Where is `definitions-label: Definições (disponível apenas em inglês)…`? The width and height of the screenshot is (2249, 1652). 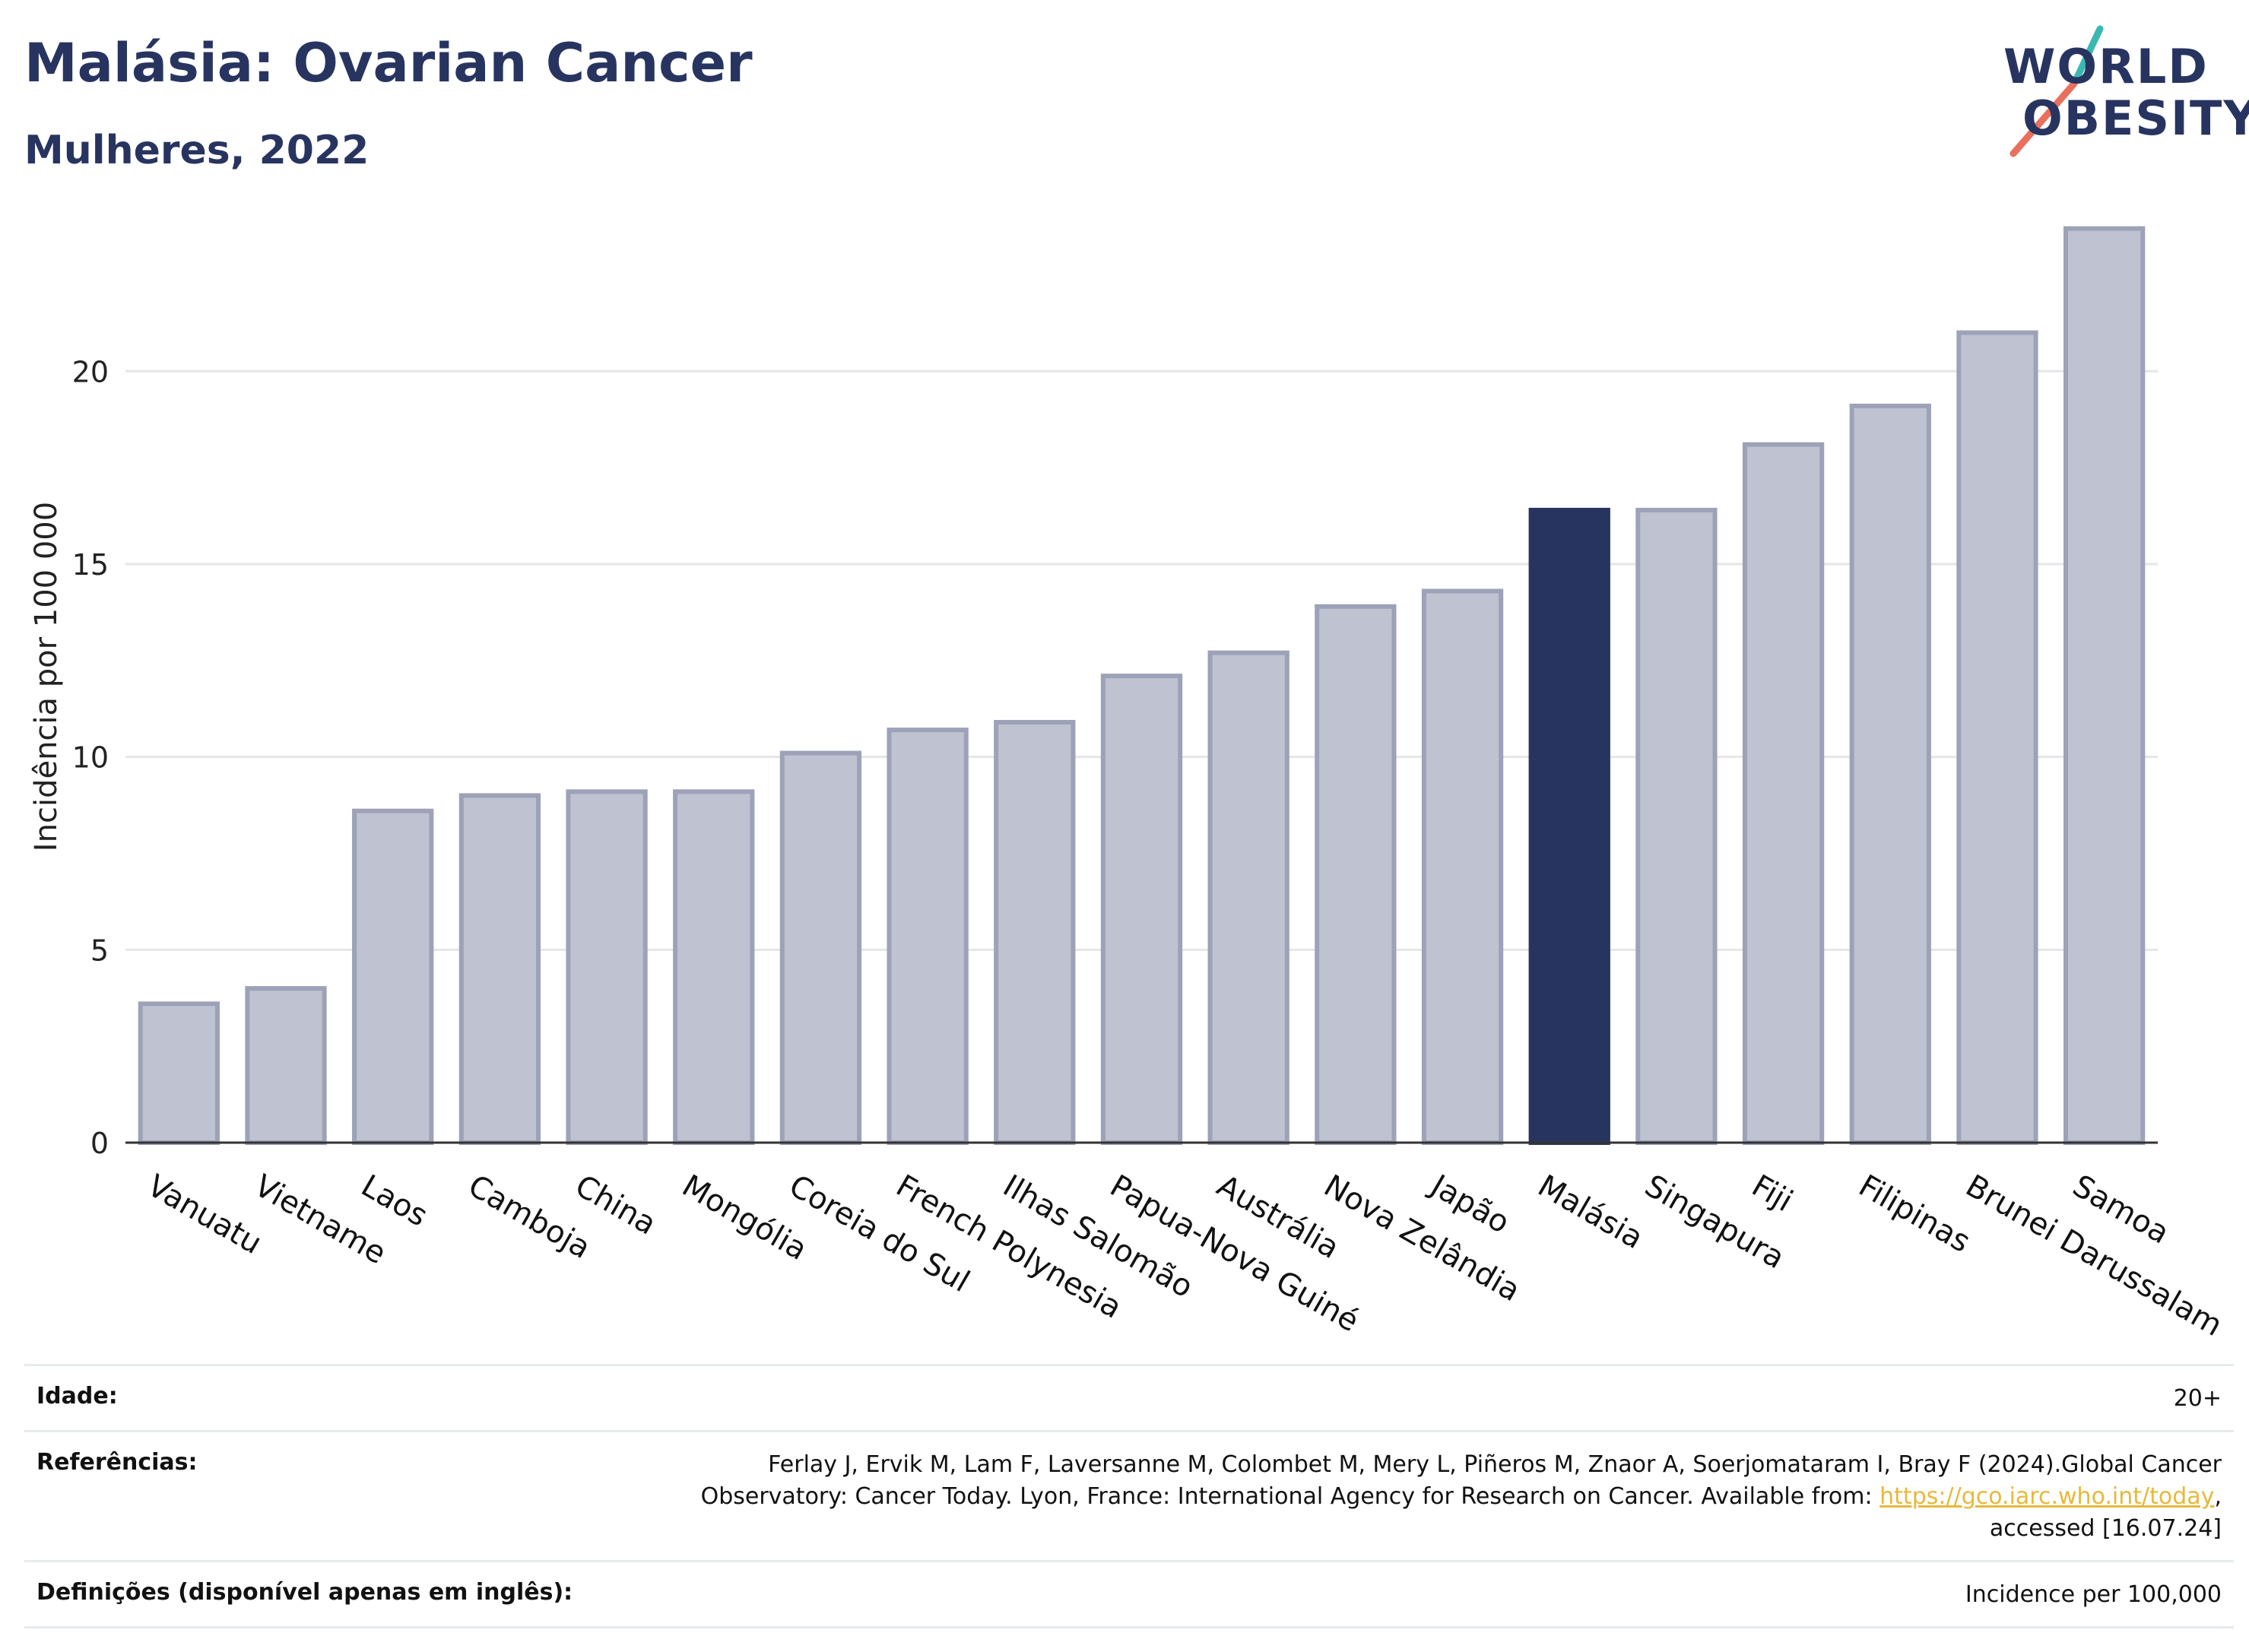 definitions-label: Definições (disponível apenas em inglês)… is located at coordinates (304, 1592).